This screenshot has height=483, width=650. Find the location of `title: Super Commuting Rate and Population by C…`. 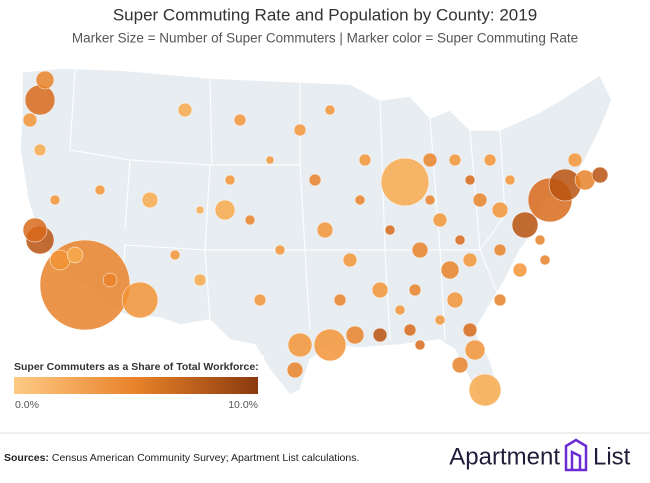

title: Super Commuting Rate and Population by C… is located at coordinates (325, 14).